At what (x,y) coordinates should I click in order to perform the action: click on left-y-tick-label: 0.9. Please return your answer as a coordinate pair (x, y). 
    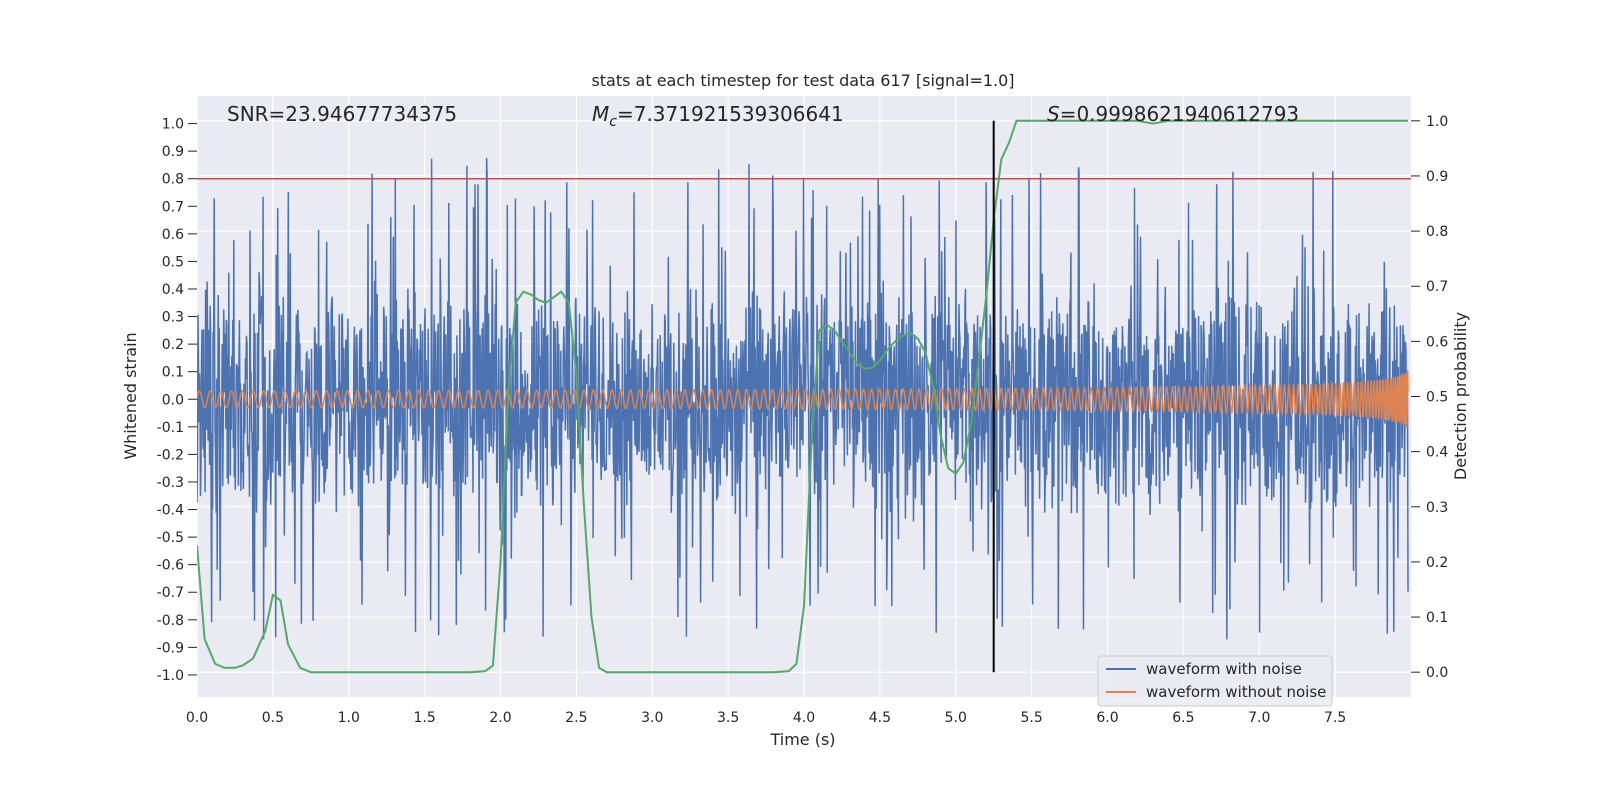
    Looking at the image, I should click on (173, 152).